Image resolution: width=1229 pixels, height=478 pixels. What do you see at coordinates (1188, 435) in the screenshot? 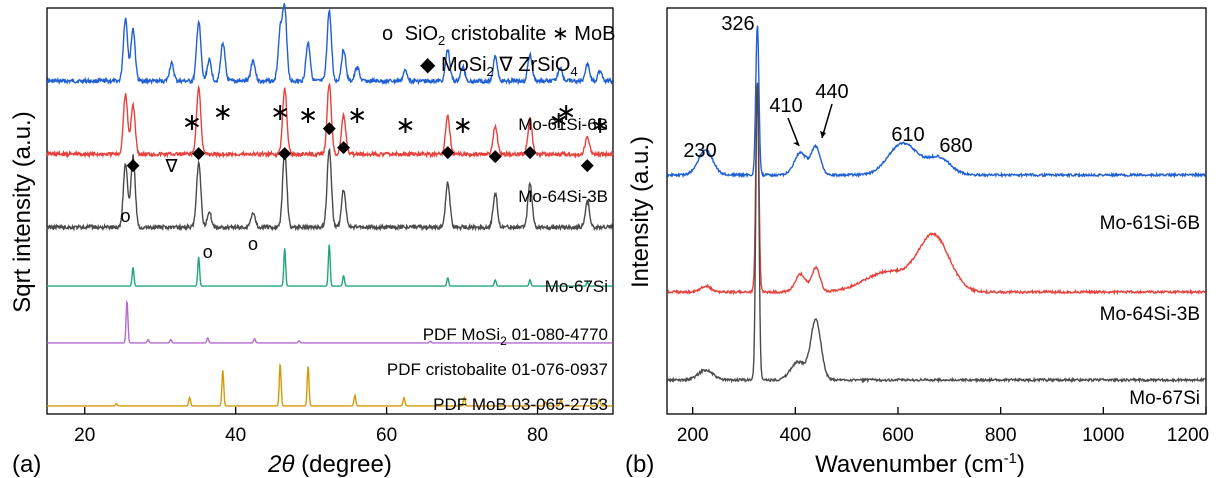
I see `tick-label: 1200` at bounding box center [1188, 435].